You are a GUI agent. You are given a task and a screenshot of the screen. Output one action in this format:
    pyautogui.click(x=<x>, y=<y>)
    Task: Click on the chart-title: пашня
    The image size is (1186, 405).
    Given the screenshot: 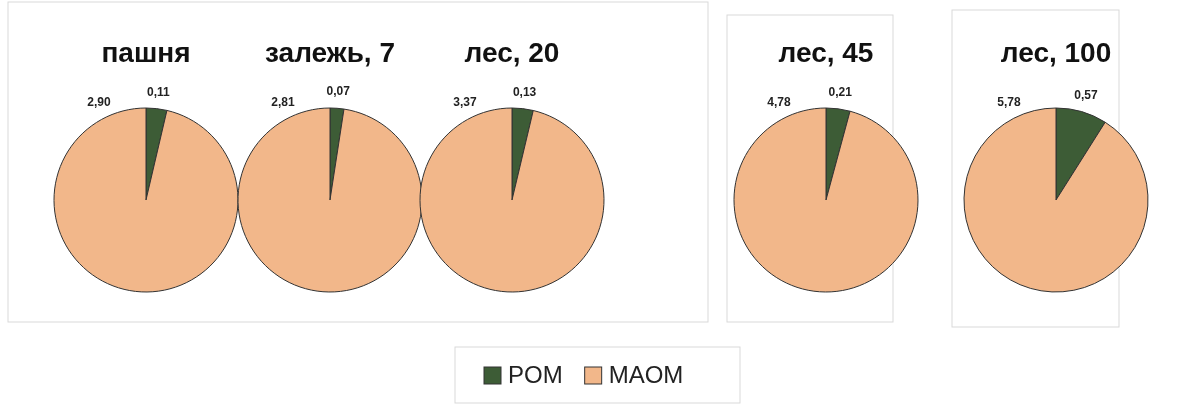 What is the action you would take?
    pyautogui.click(x=146, y=52)
    